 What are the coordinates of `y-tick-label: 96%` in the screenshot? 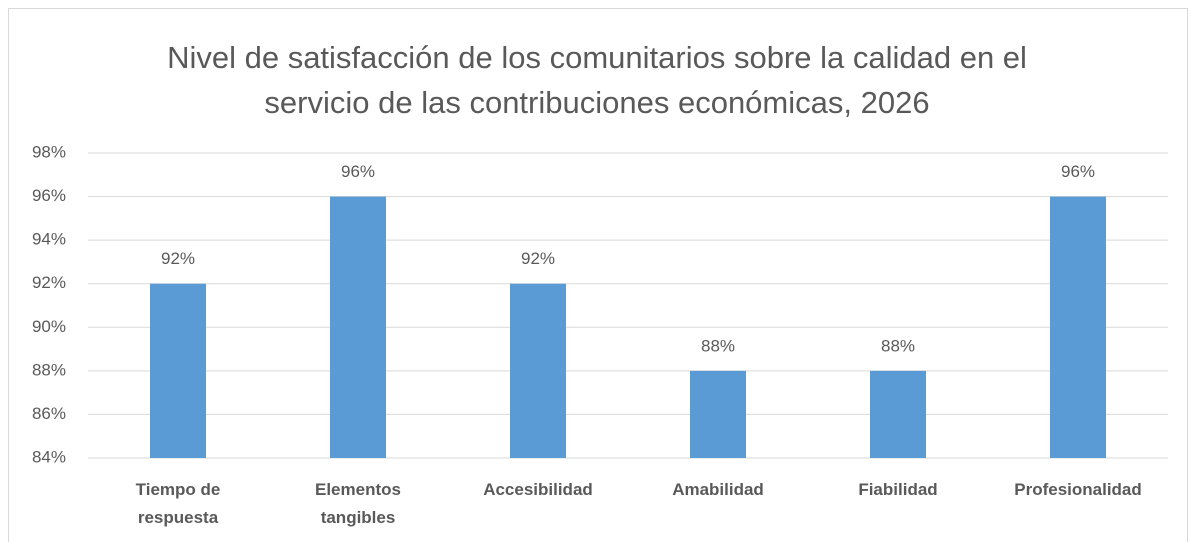 It's located at (49, 195).